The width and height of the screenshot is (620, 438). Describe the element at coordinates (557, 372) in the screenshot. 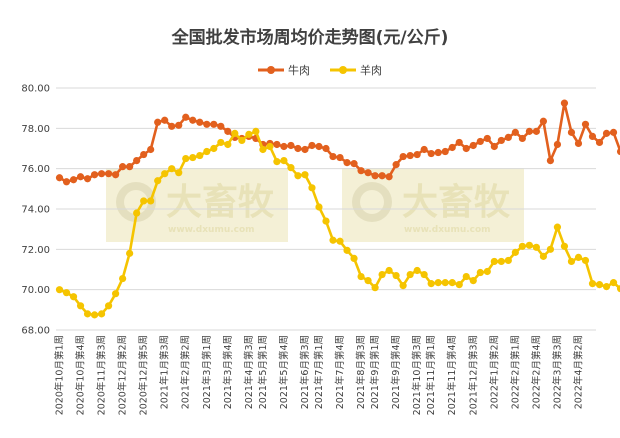

I see `x-tick-label: 2022年3月第3周` at that location.